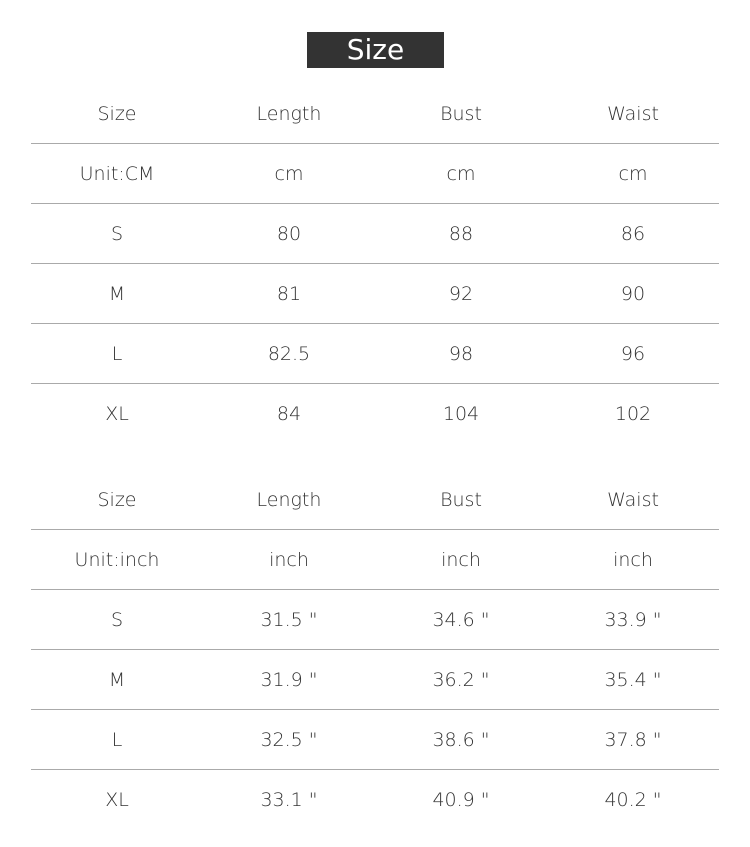 The height and width of the screenshot is (847, 750). What do you see at coordinates (117, 559) in the screenshot?
I see `table-cell: Unit:inch` at bounding box center [117, 559].